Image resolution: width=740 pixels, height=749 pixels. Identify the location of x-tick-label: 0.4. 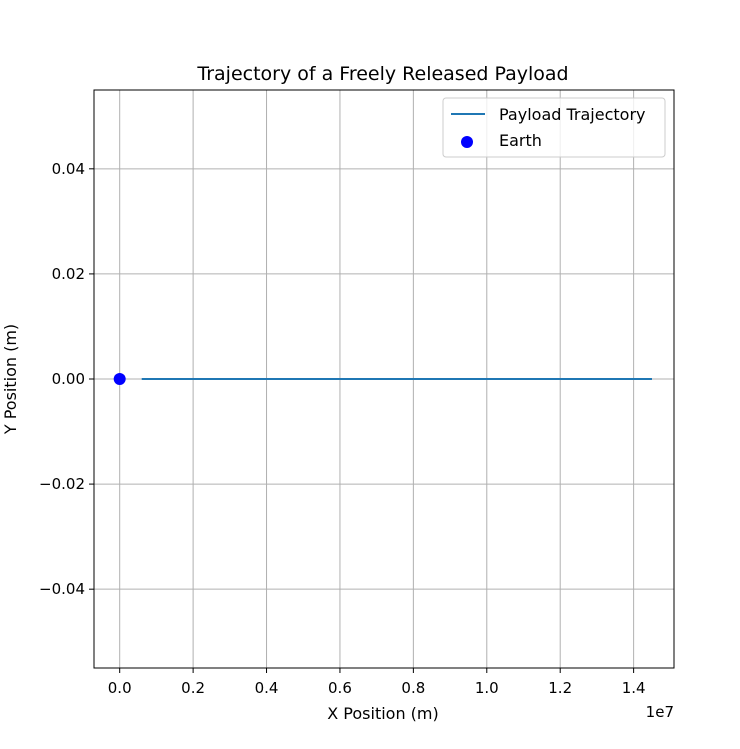
(267, 688).